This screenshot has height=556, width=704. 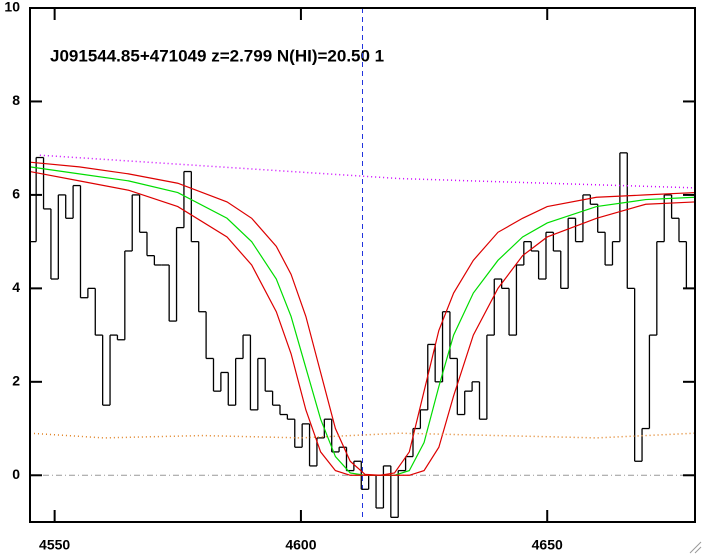 What do you see at coordinates (16, 100) in the screenshot?
I see `y-tick-label: 8` at bounding box center [16, 100].